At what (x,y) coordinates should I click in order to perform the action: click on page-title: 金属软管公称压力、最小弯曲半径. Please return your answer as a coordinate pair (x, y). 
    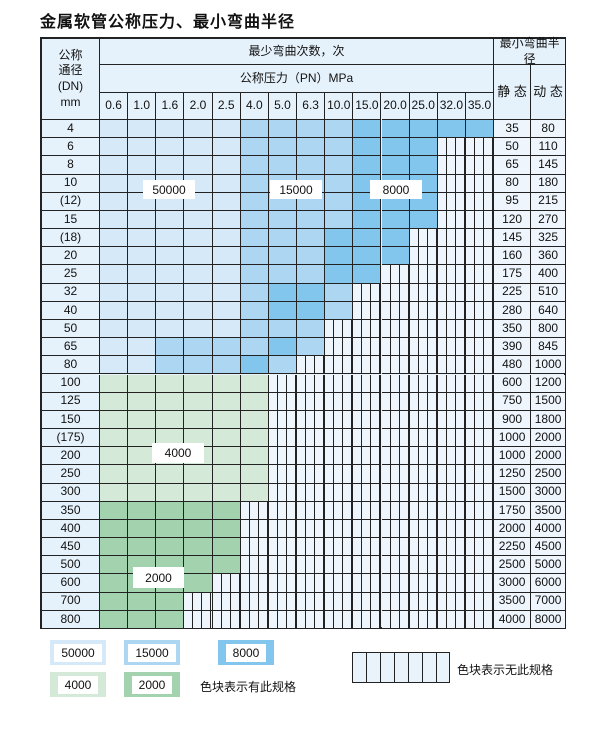
    Looking at the image, I should click on (168, 21).